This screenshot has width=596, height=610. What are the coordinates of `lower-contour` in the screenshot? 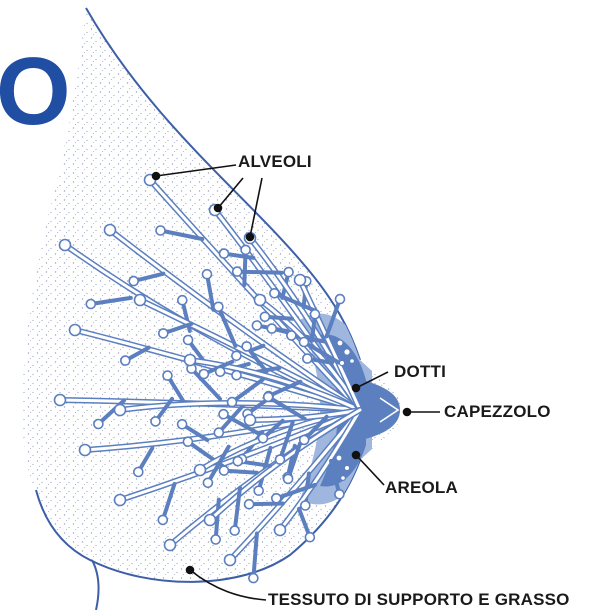 It's located at (198, 521).